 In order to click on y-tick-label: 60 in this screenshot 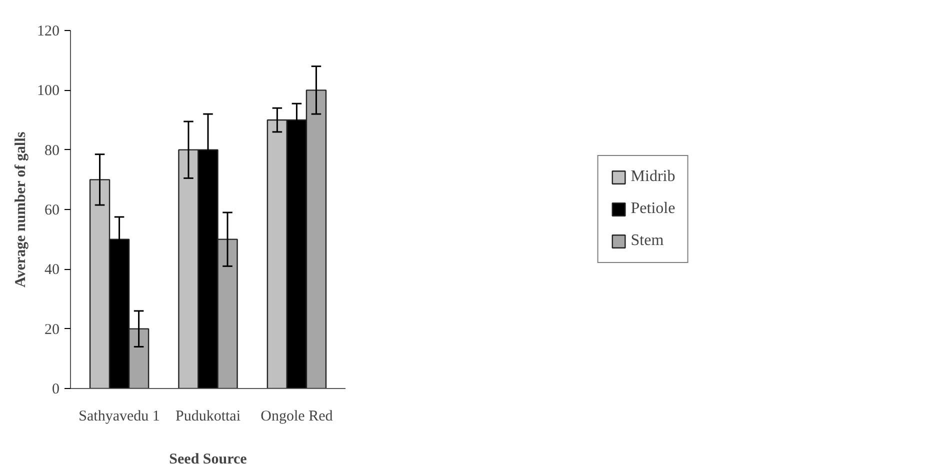, I will do `click(52, 210)`.